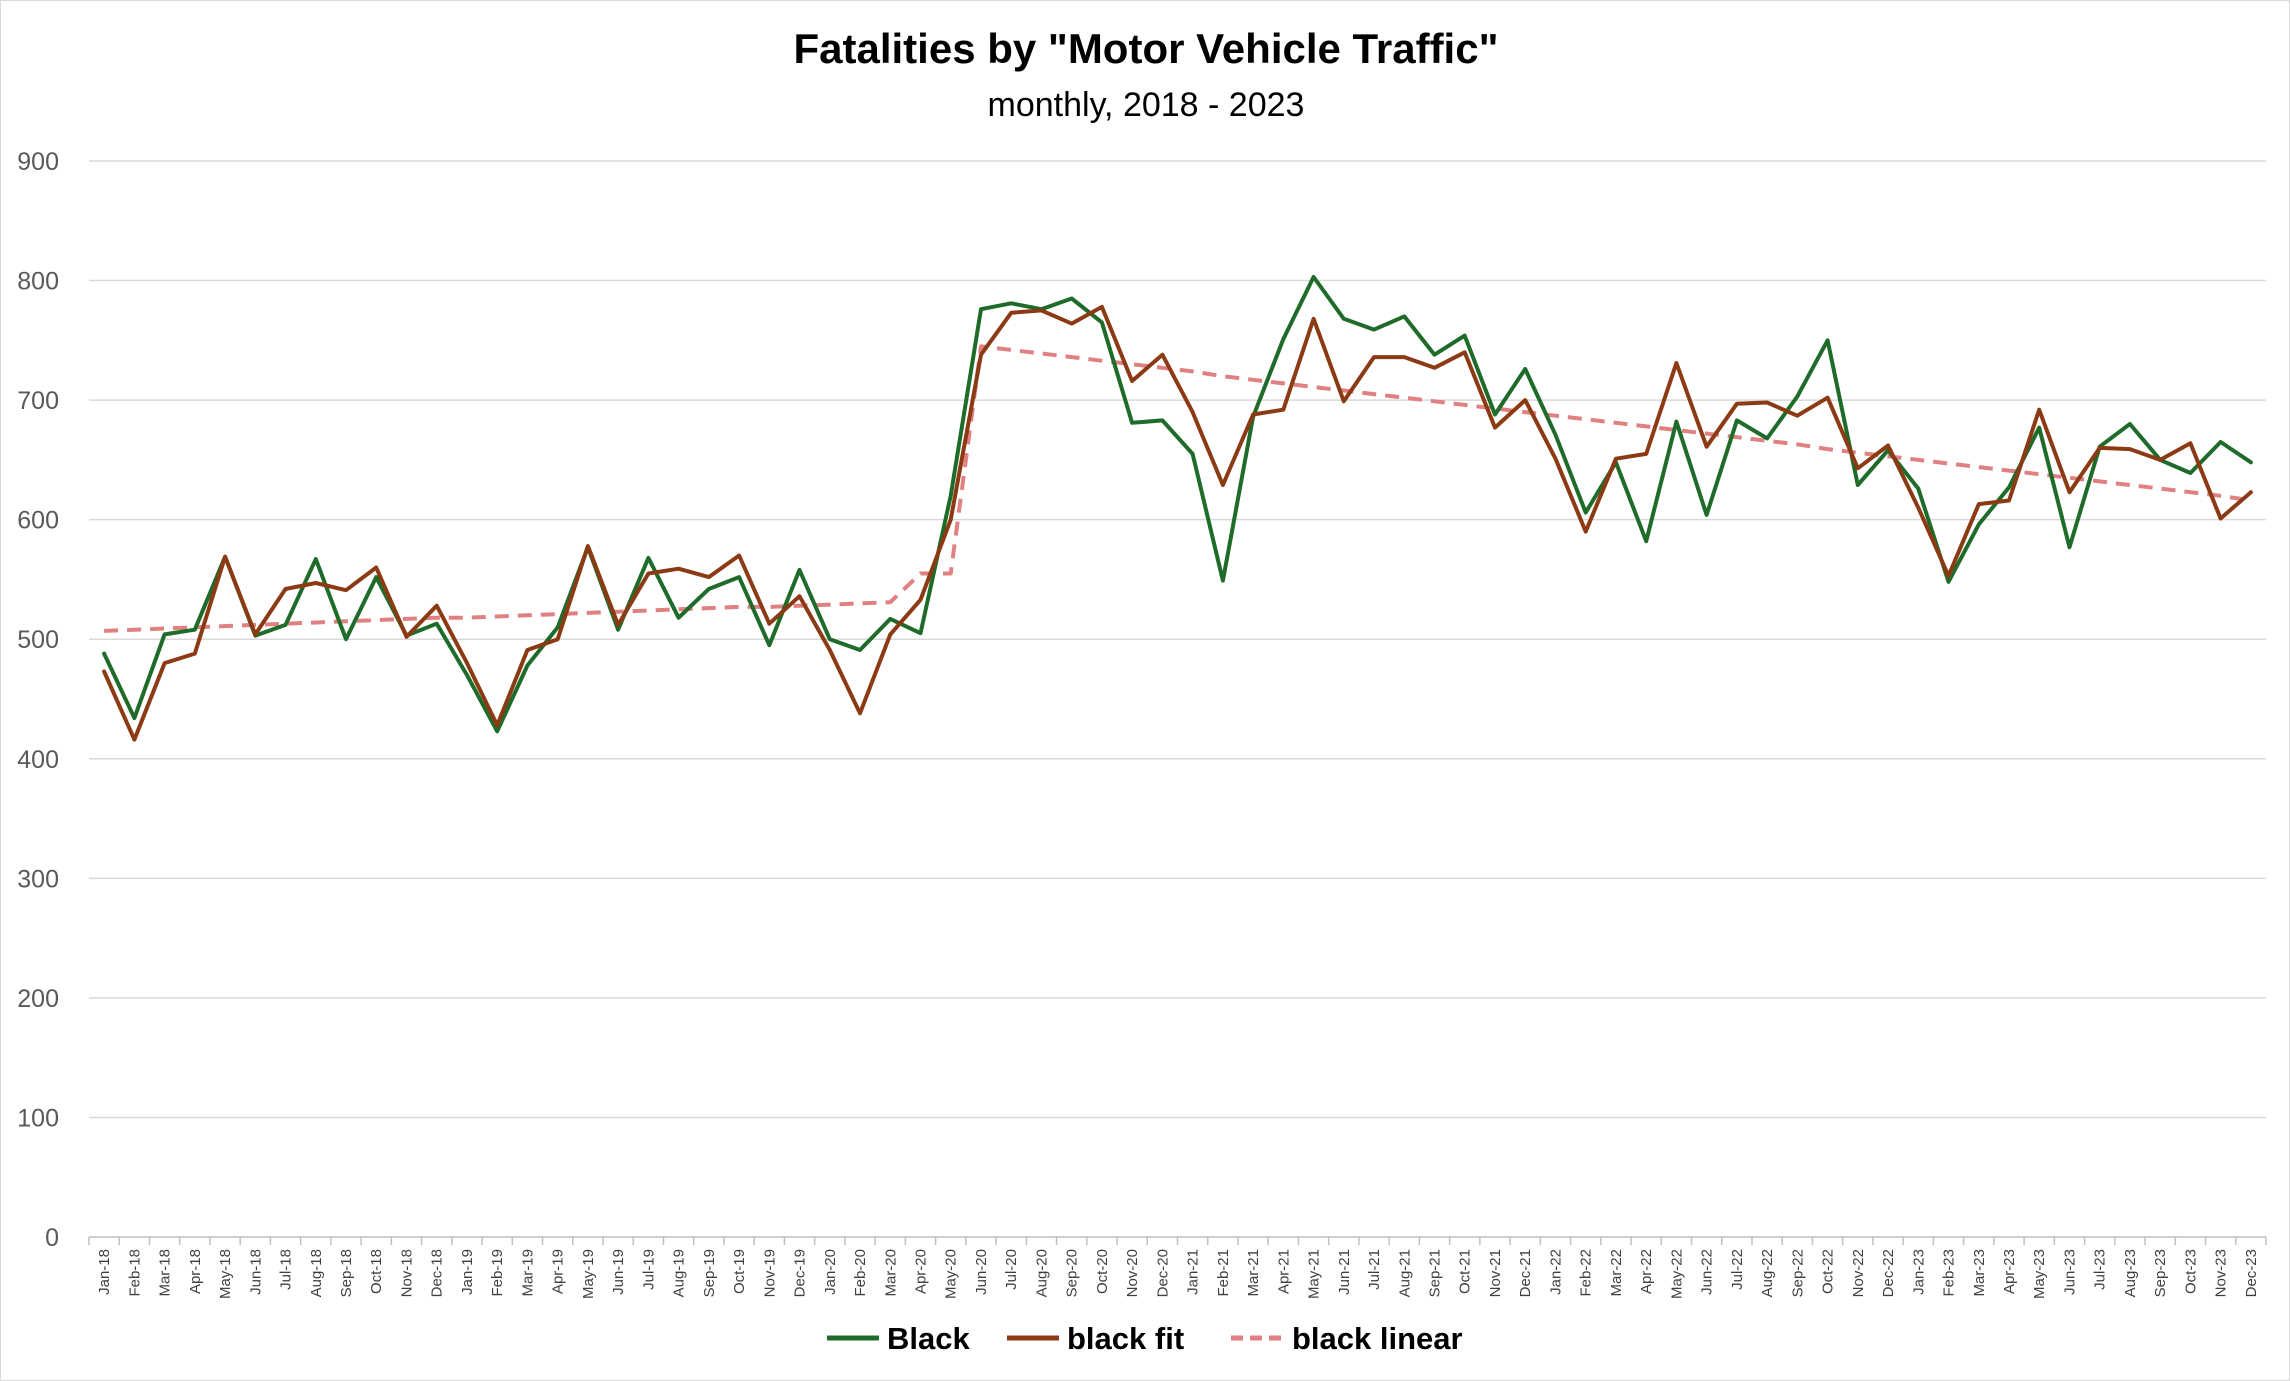 The height and width of the screenshot is (1381, 2290). Describe the element at coordinates (1011, 1269) in the screenshot. I see `x-tick-label: Jul-20` at that location.